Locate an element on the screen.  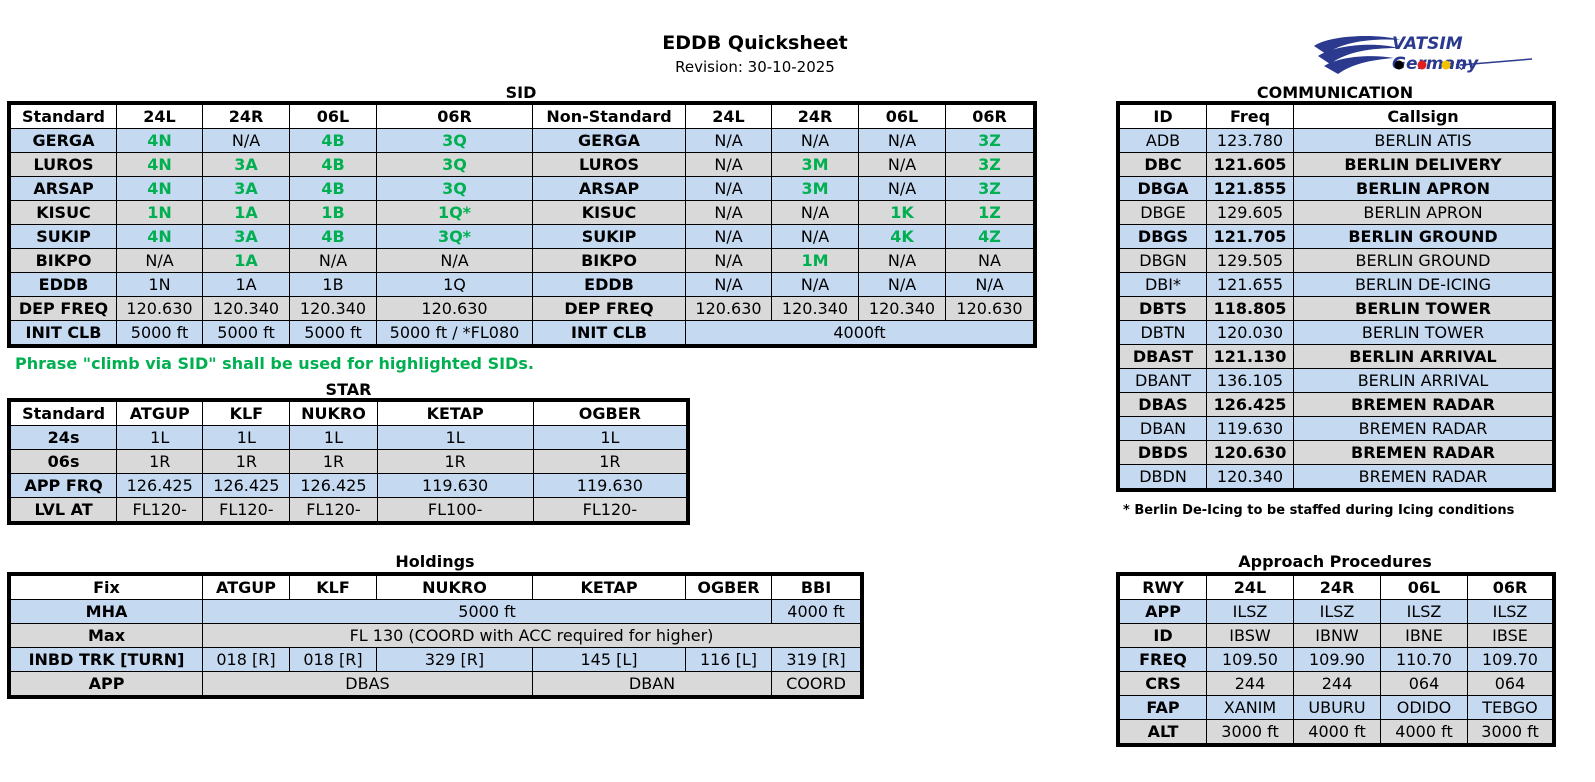
station-frequency: 126.425 is located at coordinates (1250, 404).